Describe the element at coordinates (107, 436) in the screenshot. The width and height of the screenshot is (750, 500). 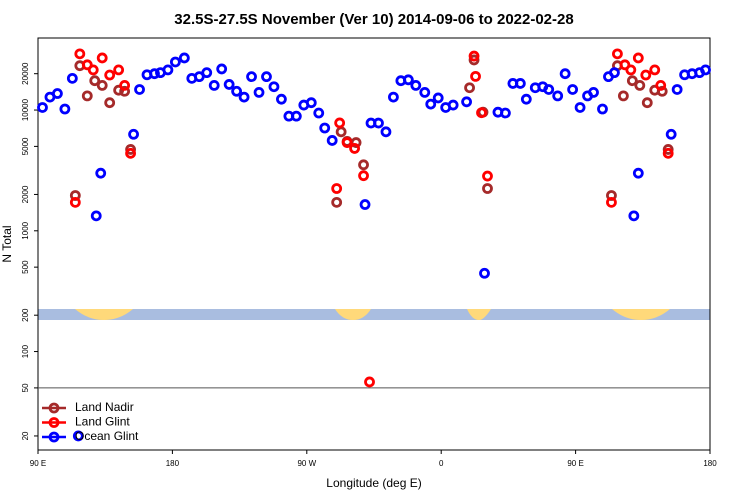
I see `legend-label: Ocean Glint` at that location.